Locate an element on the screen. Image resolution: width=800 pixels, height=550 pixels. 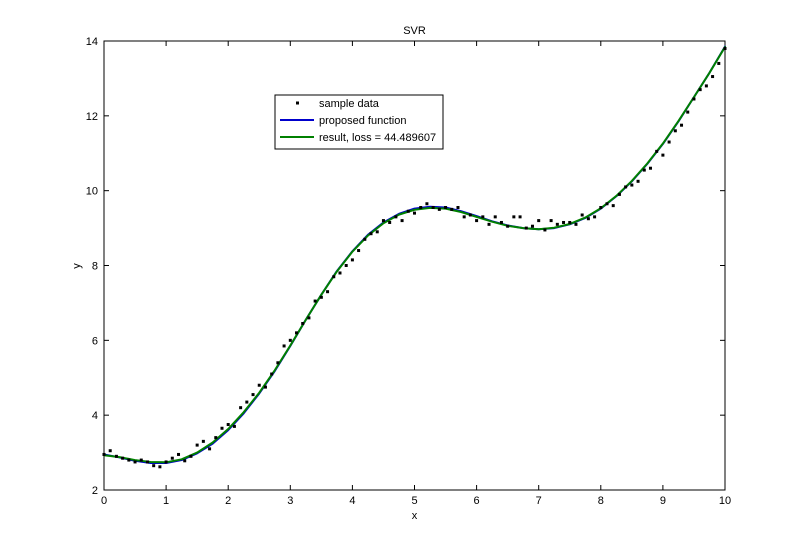
y-tick-label: 4 is located at coordinates (95, 416).